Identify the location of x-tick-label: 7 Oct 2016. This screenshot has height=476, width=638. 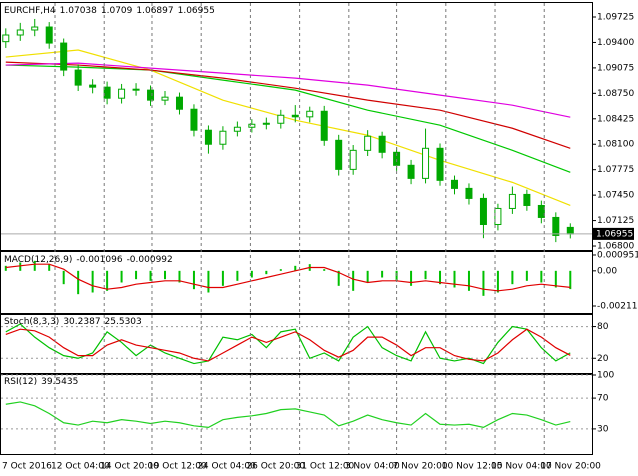
(27, 467).